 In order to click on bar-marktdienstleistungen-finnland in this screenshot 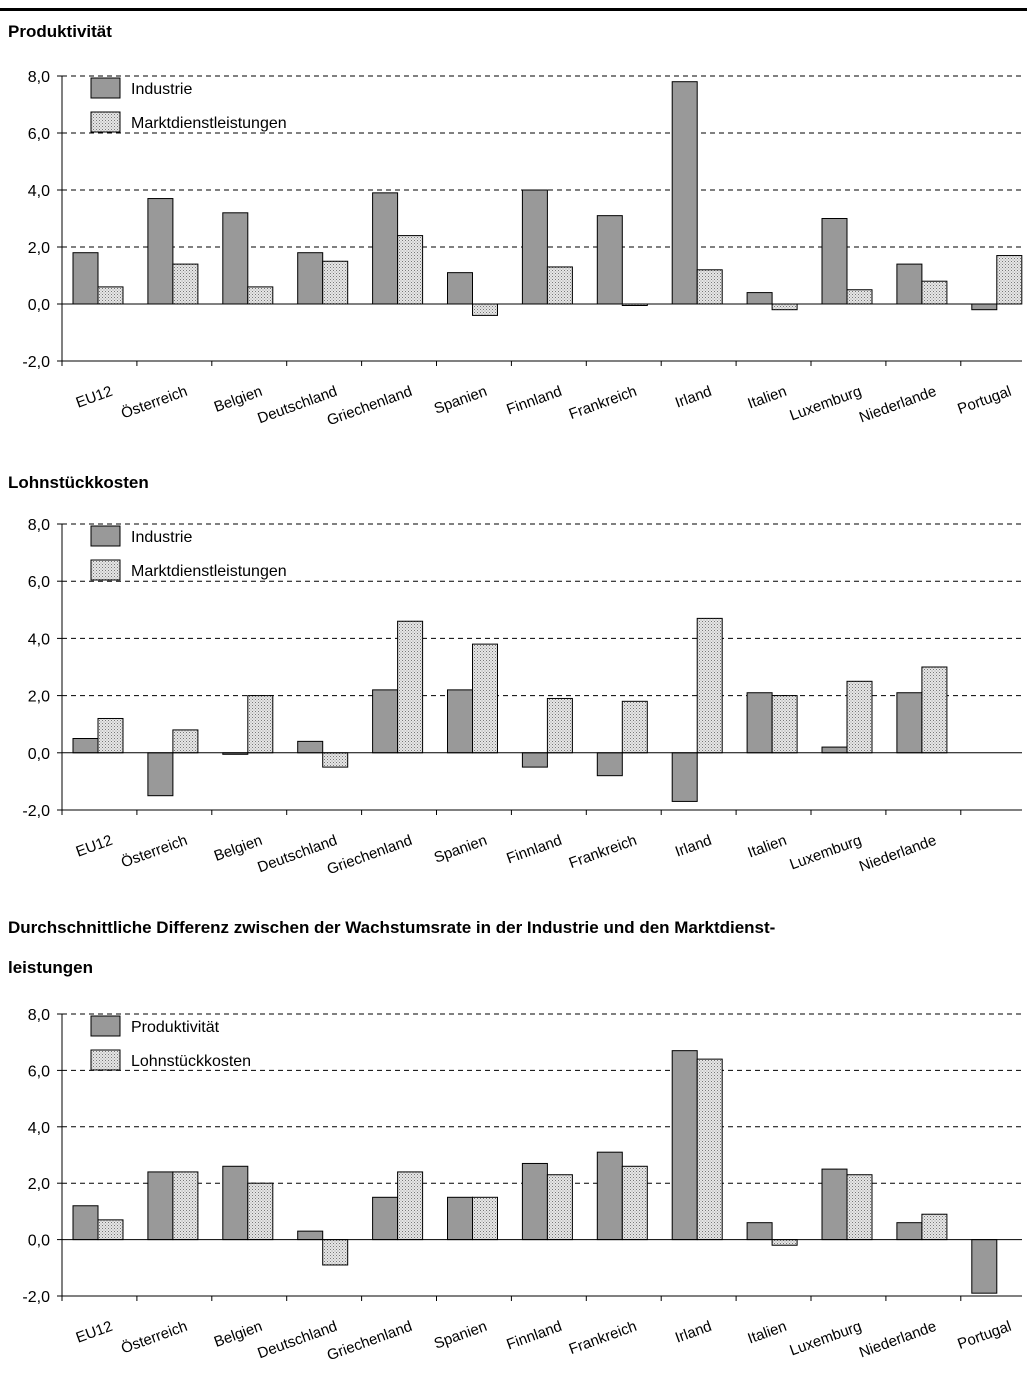, I will do `click(559, 725)`.